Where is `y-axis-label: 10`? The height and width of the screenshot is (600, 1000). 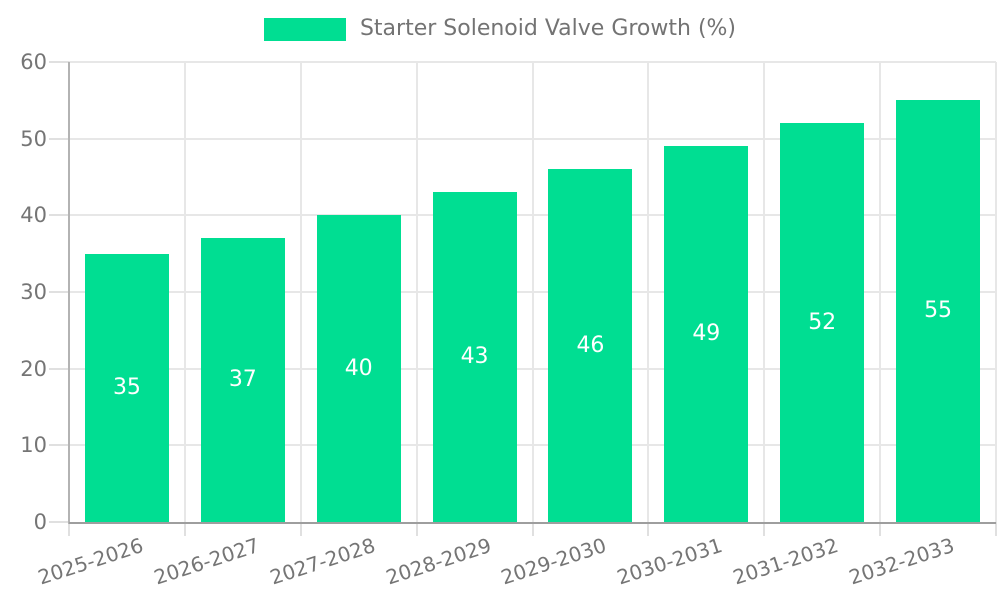 y-axis-label: 10 is located at coordinates (33, 445).